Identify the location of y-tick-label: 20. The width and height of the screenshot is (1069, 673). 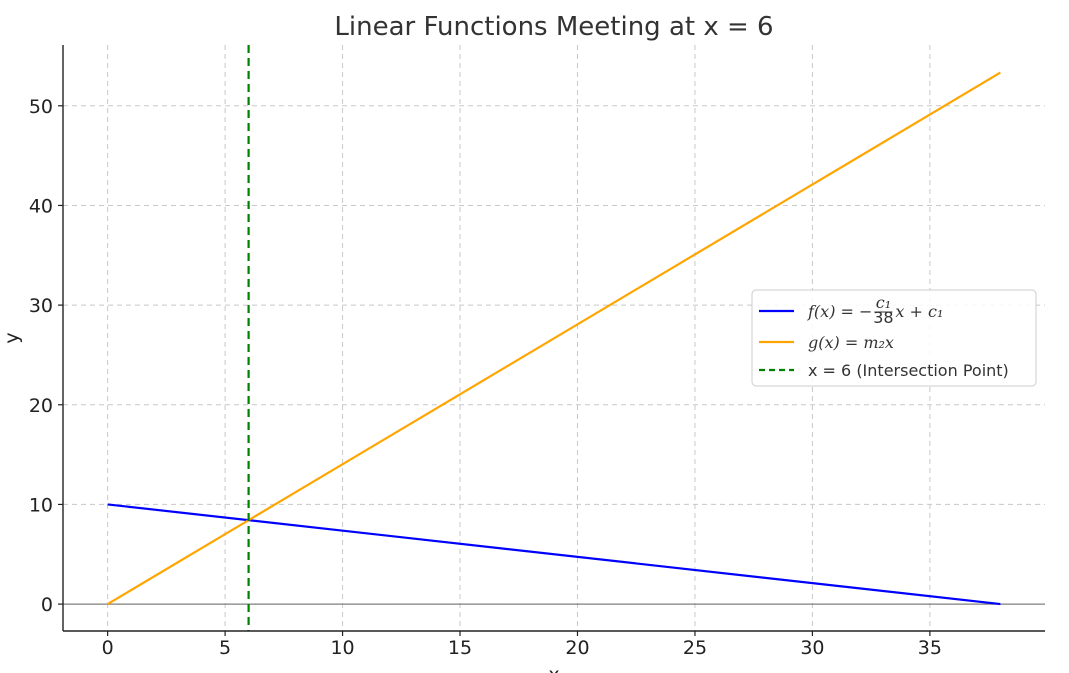
(41, 406).